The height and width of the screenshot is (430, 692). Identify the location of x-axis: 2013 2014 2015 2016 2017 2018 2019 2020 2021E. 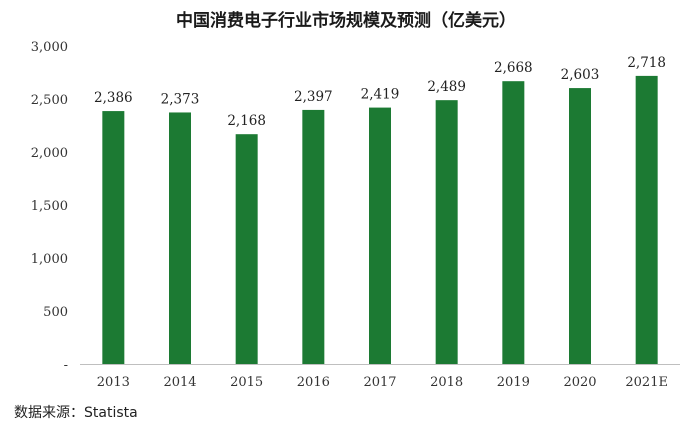
(380, 377).